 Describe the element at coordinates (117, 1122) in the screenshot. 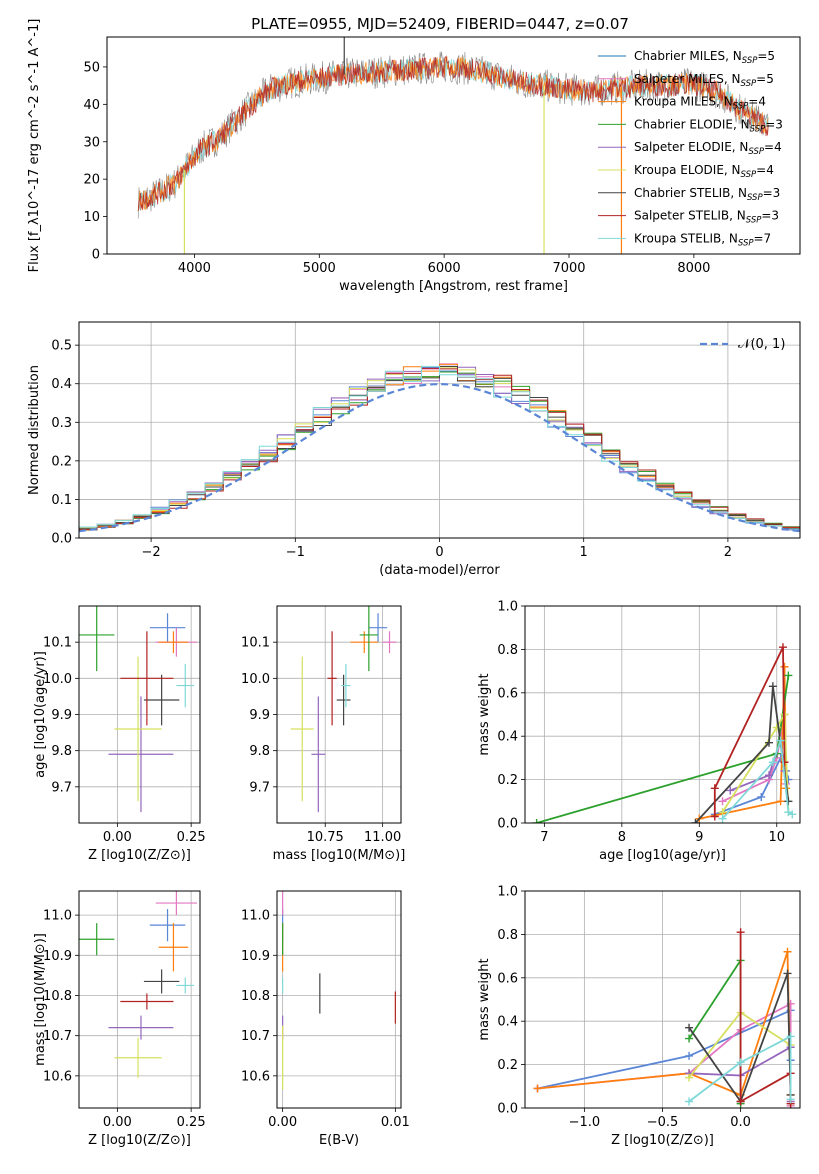

I see `x-tick-label: 0.00` at that location.